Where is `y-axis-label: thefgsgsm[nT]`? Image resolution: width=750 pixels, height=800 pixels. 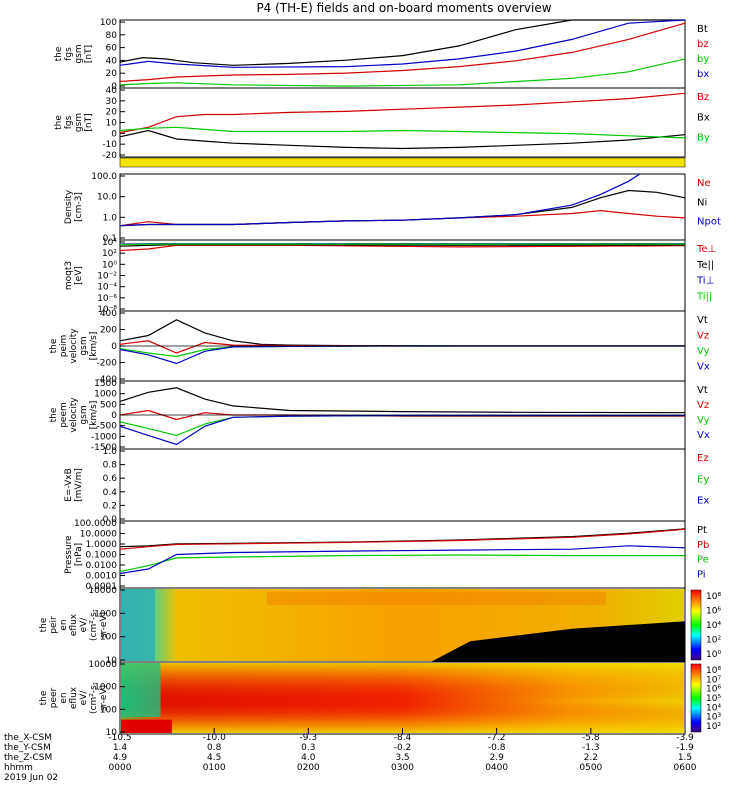 y-axis-label: thefgsgsm[nT] is located at coordinates (74, 122).